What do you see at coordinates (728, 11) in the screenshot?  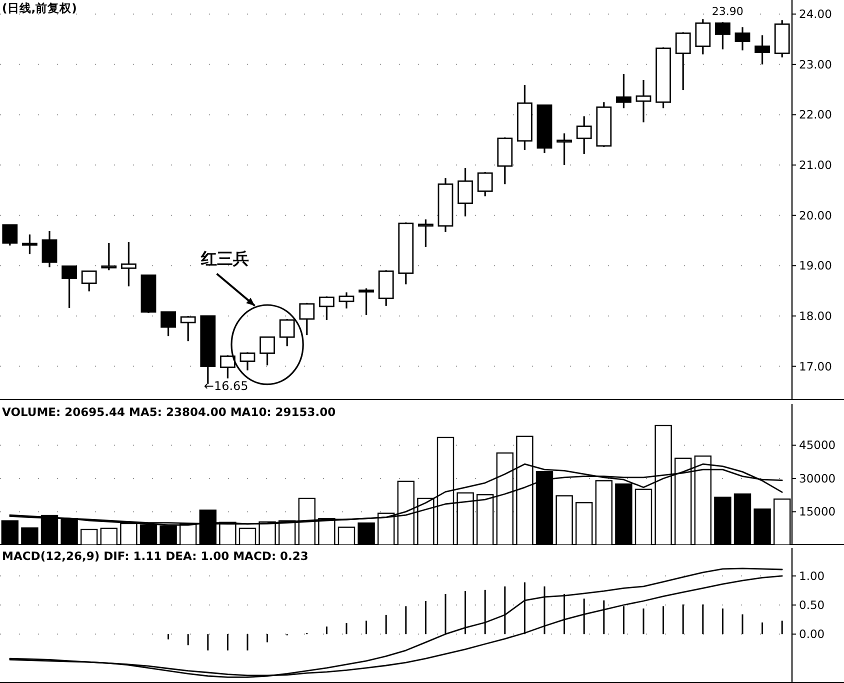 I see `annotation: 23.90` at bounding box center [728, 11].